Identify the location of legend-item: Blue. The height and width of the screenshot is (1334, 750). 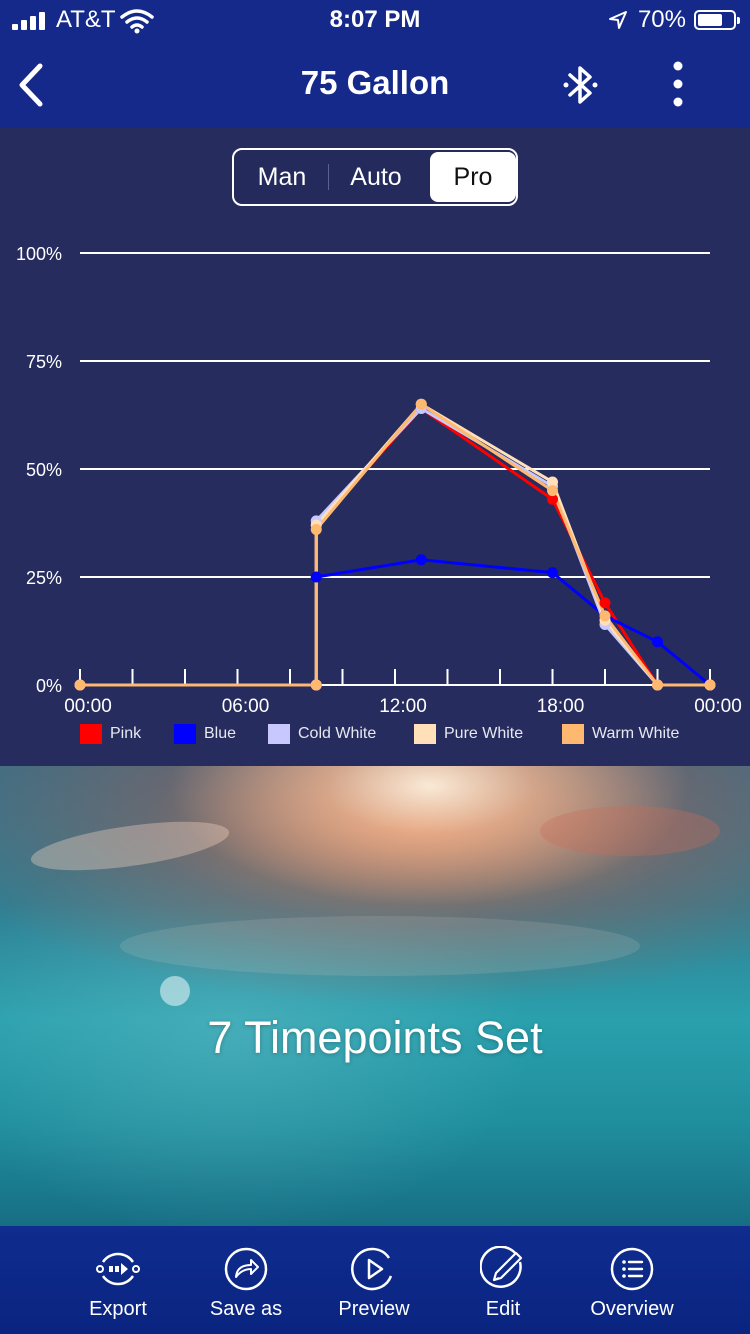
(205, 734).